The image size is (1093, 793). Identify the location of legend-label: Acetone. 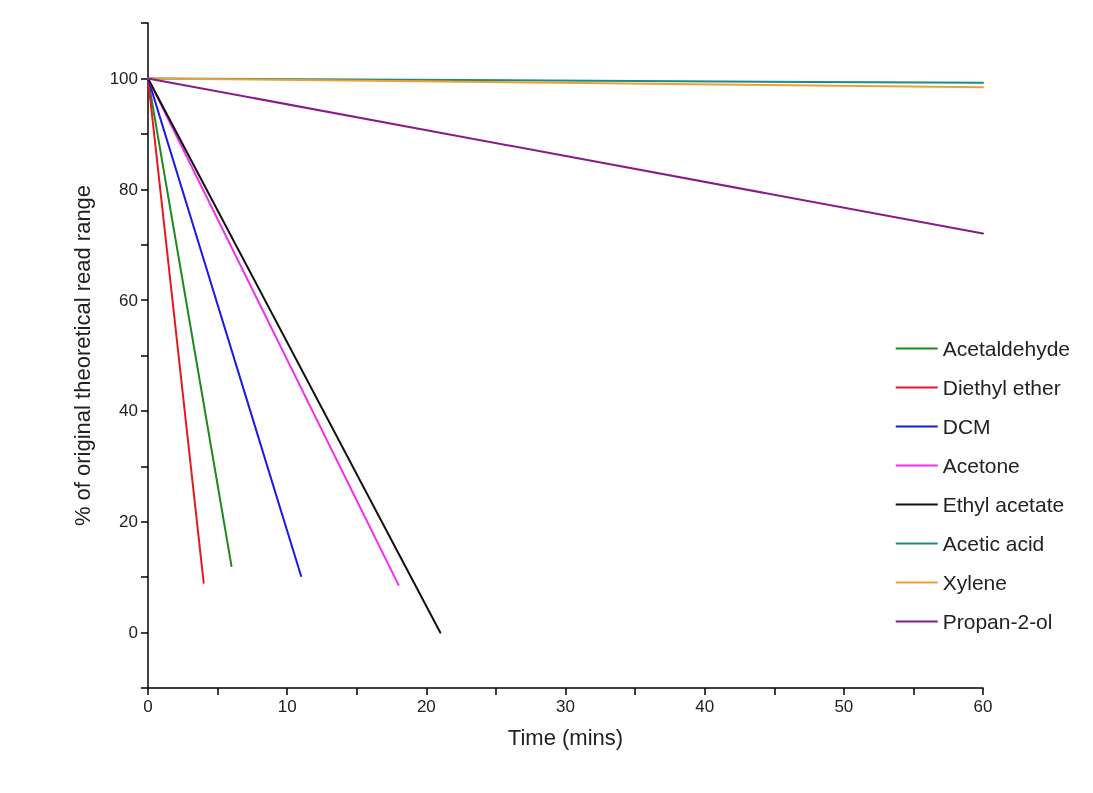
(981, 465).